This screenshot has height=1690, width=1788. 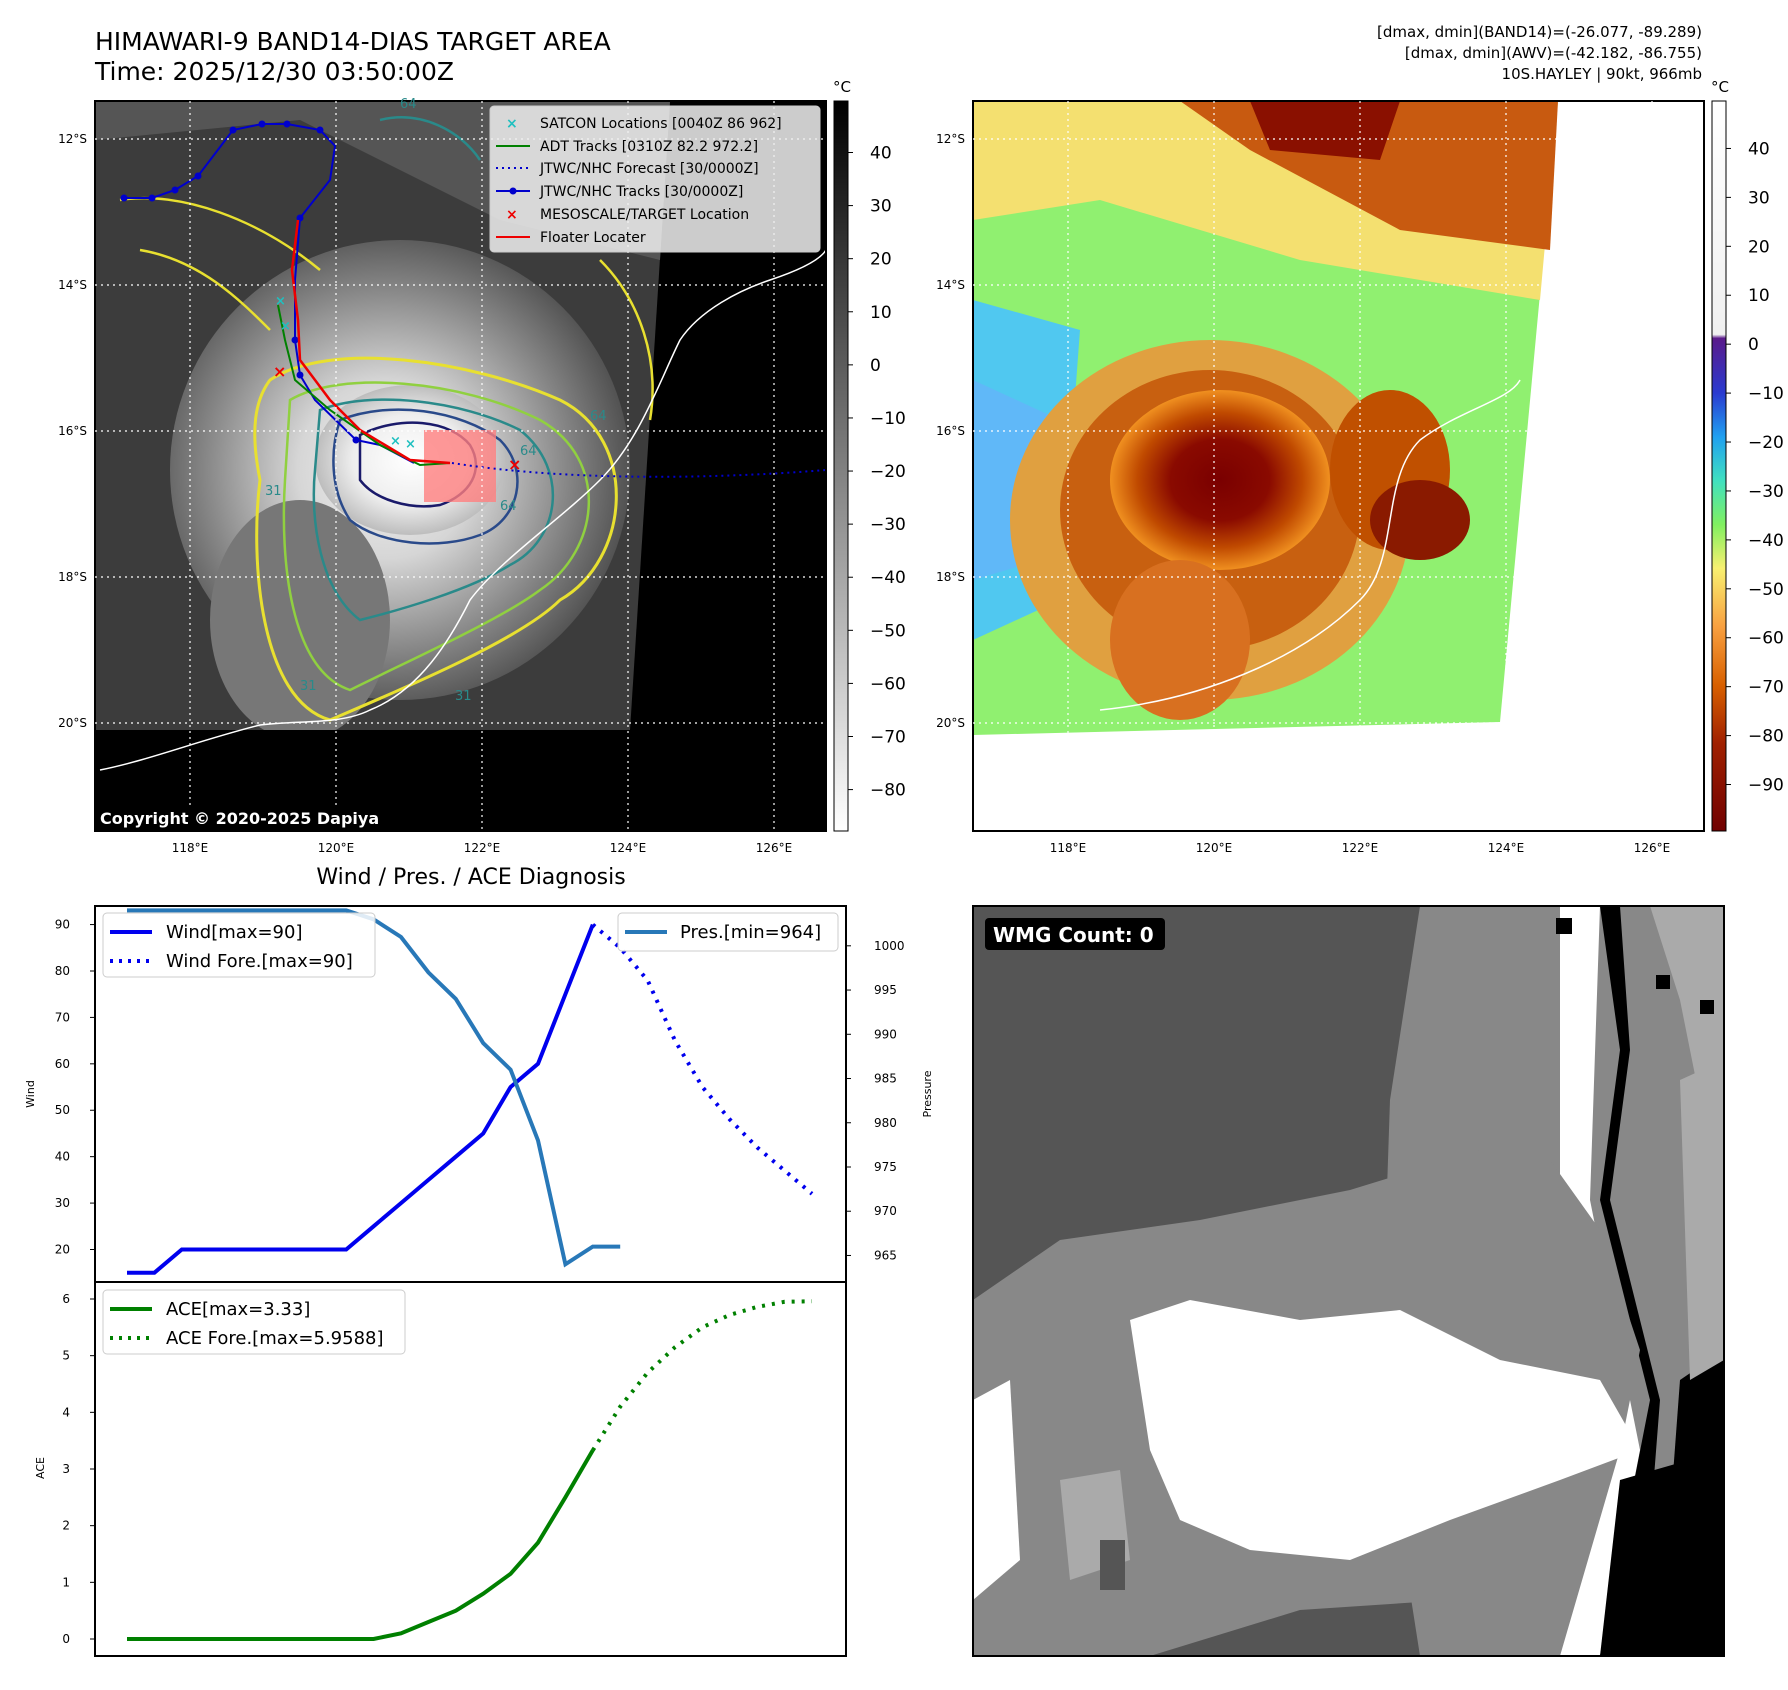 I want to click on legend-entry-satcon: × SATCON Locations [0040Z 86 962], so click(x=644, y=124).